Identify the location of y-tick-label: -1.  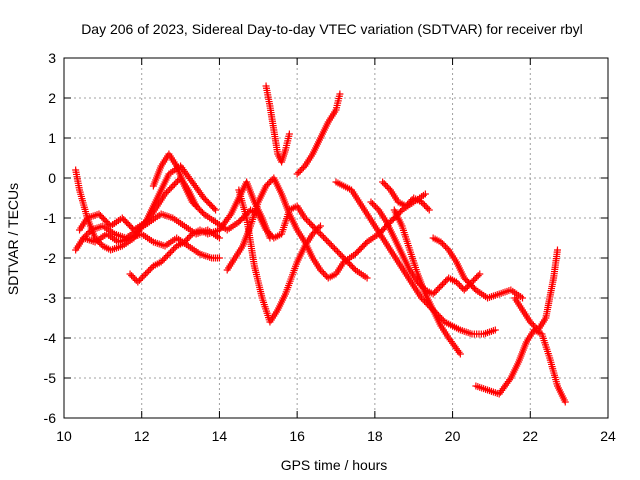
(50, 218).